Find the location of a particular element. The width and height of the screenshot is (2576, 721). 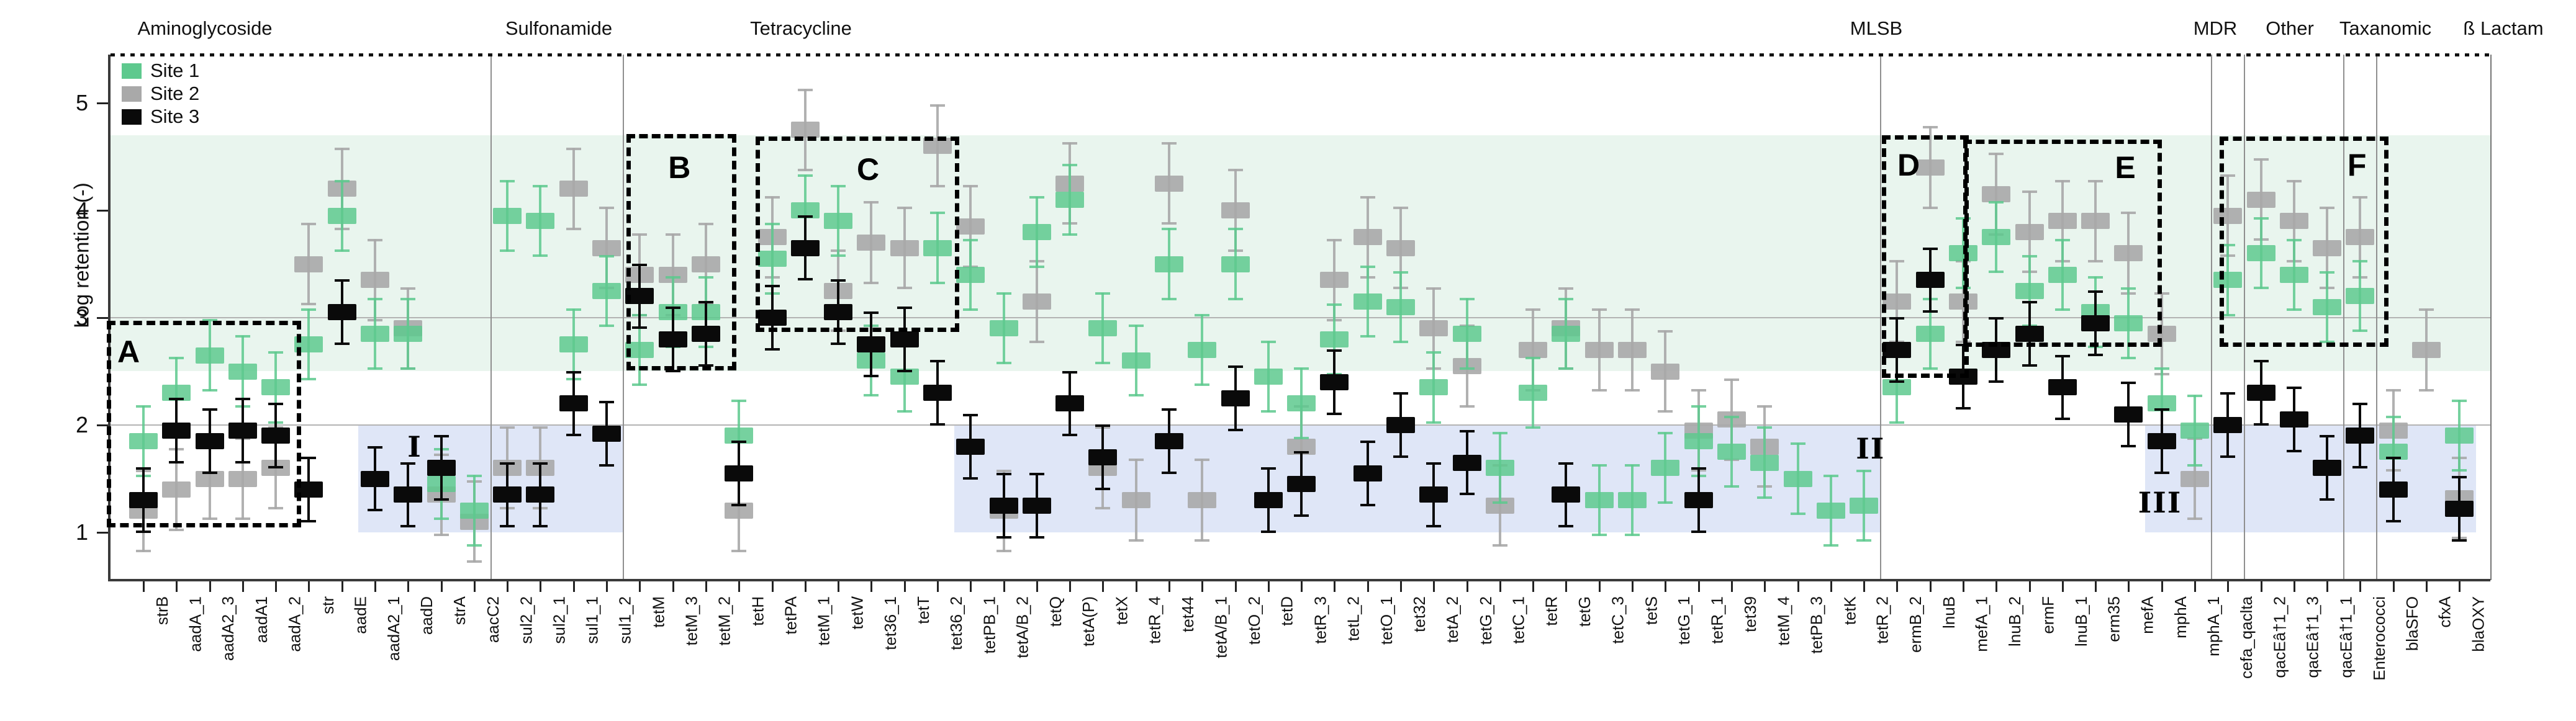

category-label: Aminoglycoside is located at coordinates (205, 28).